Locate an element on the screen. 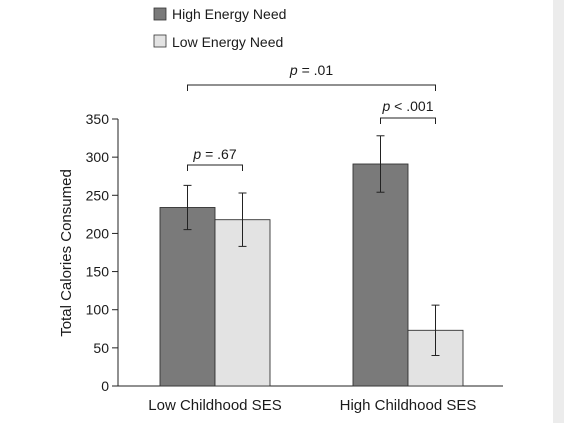 The width and height of the screenshot is (564, 423). legend-swatch-high-energy is located at coordinates (160, 14).